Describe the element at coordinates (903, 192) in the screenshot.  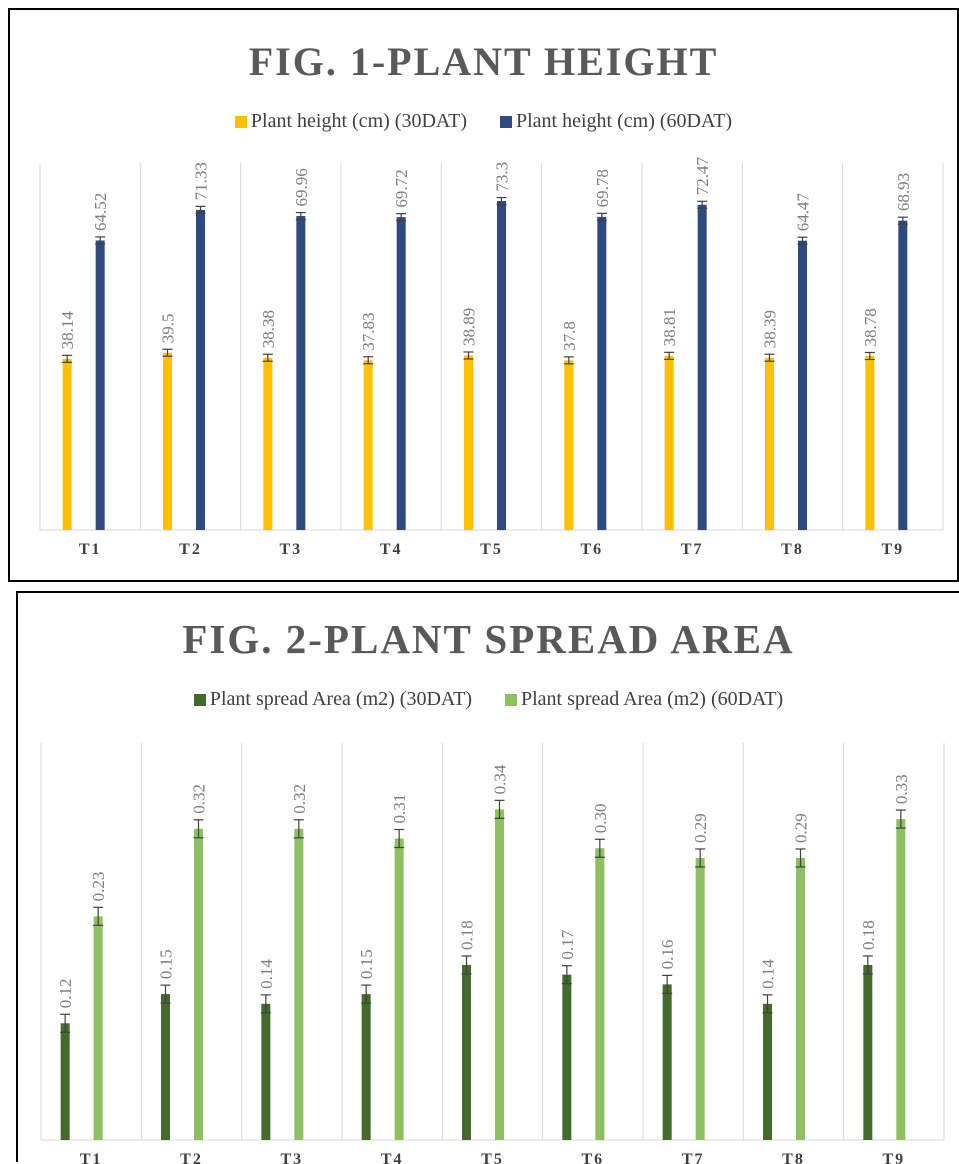
I see `data-label: 68.93` at that location.